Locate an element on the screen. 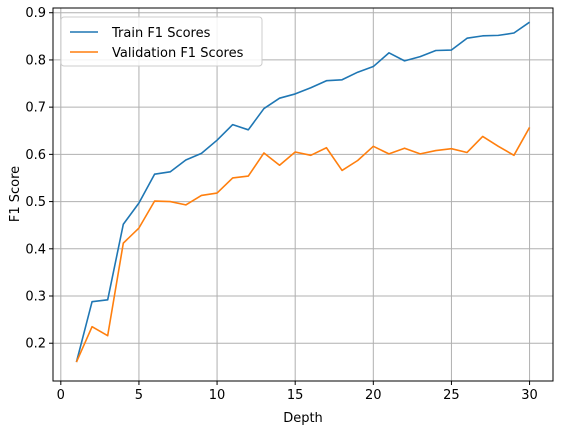  x-tick-label: 25 is located at coordinates (451, 395).